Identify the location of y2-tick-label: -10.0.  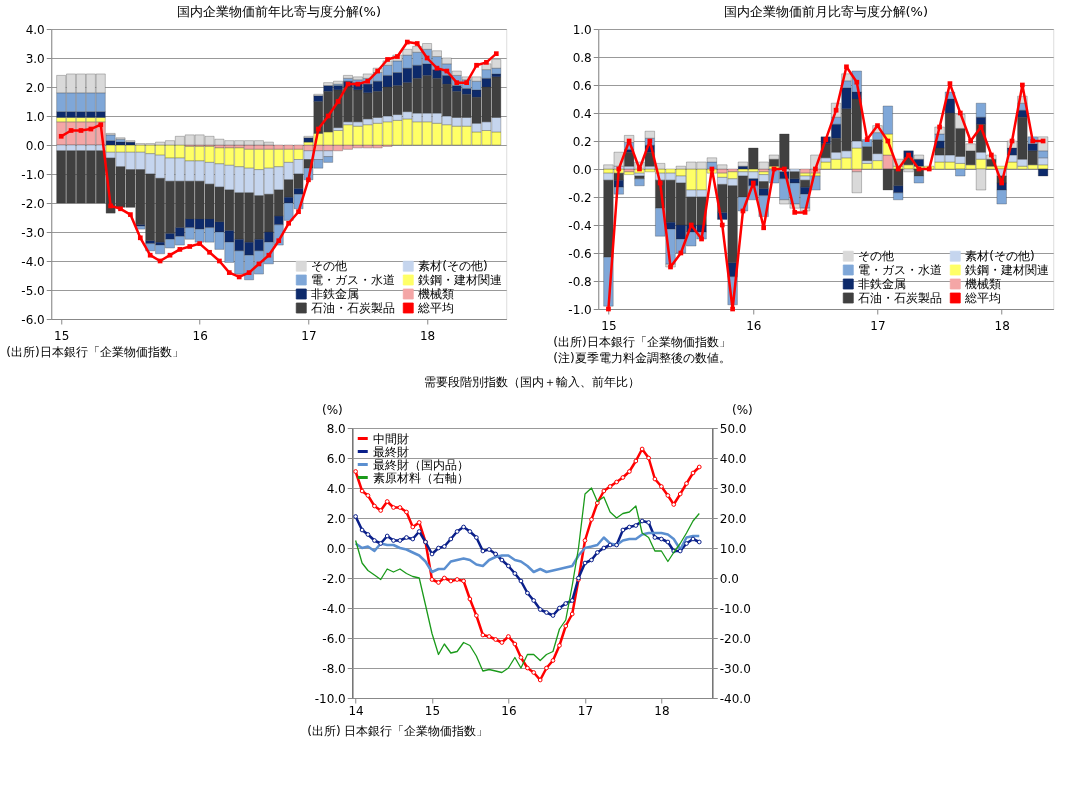
(735, 608).